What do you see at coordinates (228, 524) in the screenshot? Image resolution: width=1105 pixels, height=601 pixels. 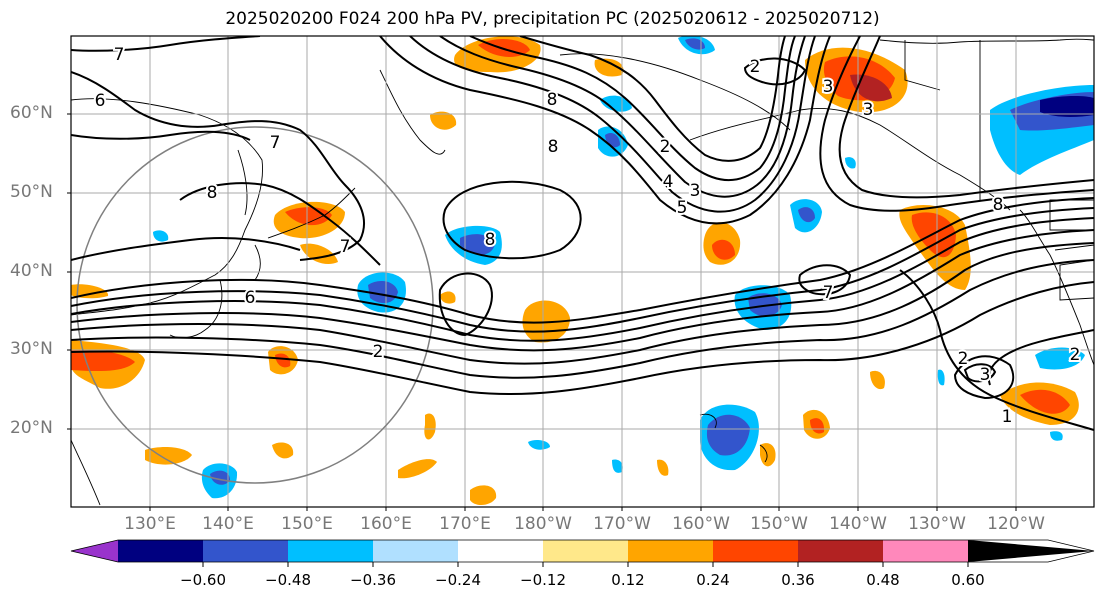 I see `lon-label: 140°E` at bounding box center [228, 524].